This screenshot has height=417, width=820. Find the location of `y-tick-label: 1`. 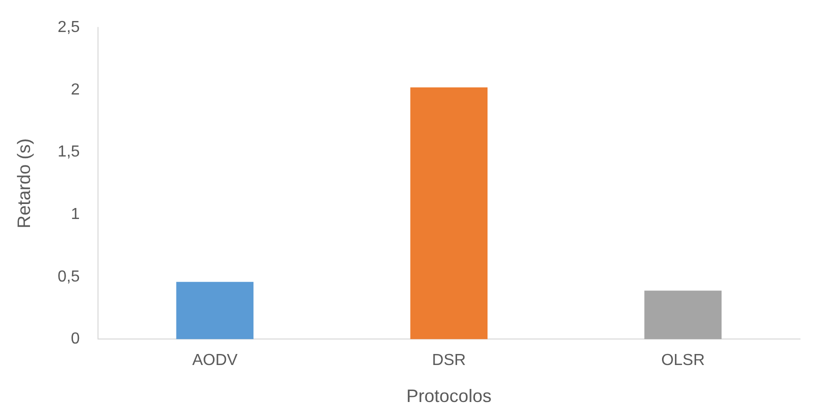

y-tick-label: 1 is located at coordinates (75, 214).